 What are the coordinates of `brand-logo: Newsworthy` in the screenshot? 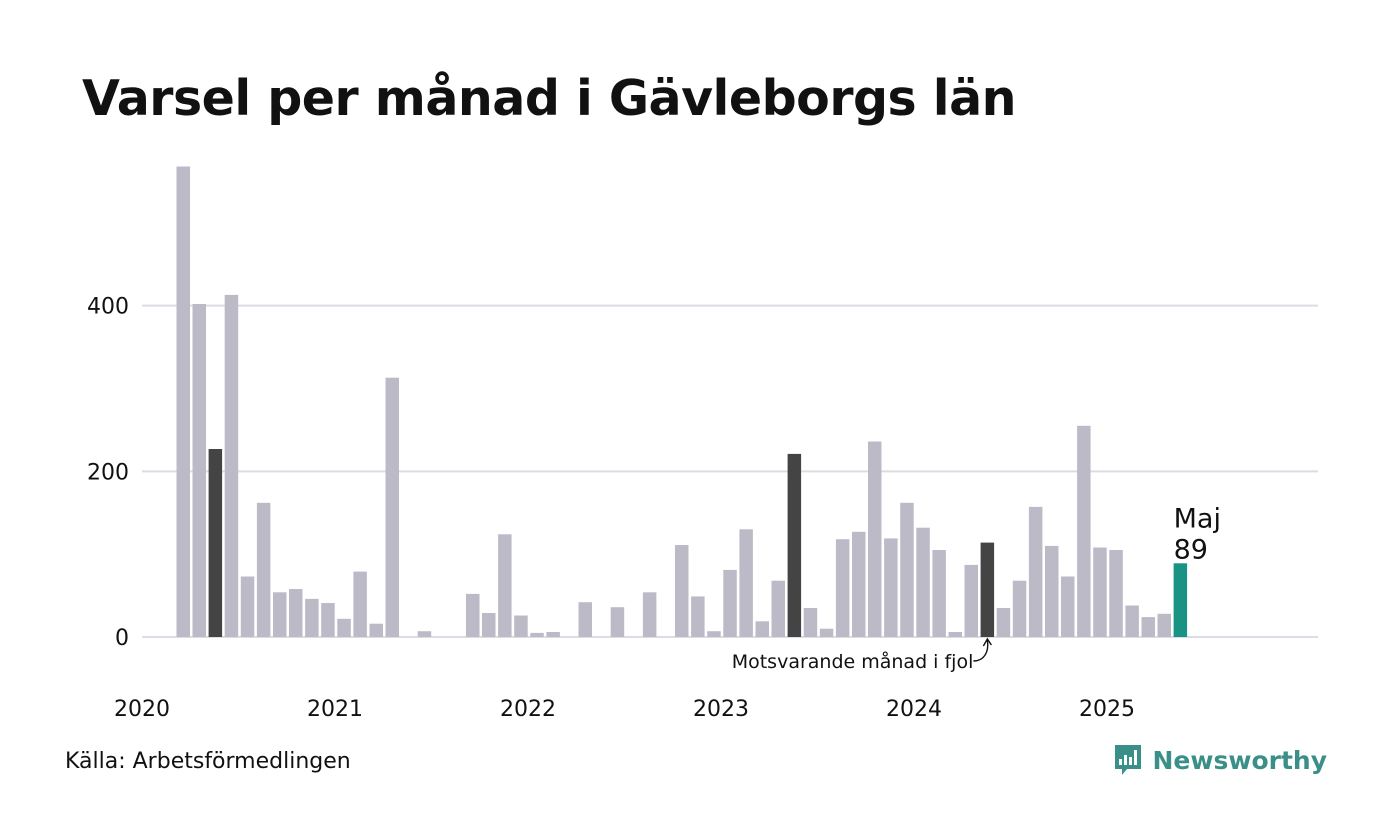 It's located at (1220, 760).